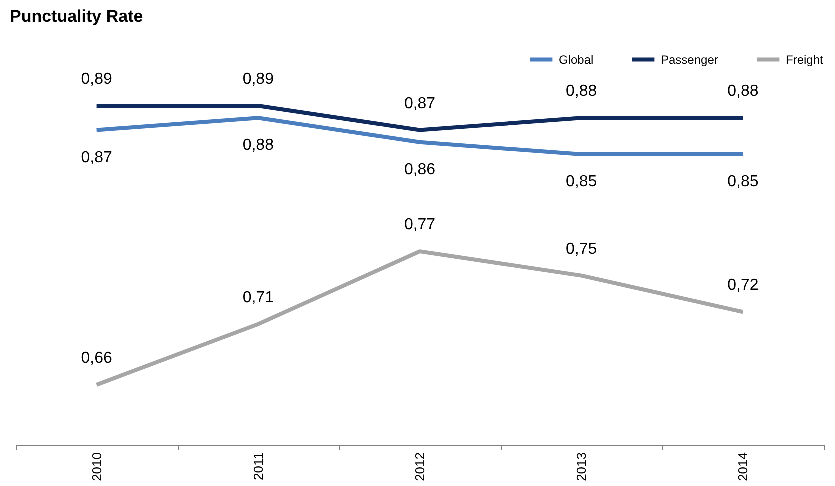 The image size is (835, 486). What do you see at coordinates (420, 225) in the screenshot?
I see `data-label: 0,77` at bounding box center [420, 225].